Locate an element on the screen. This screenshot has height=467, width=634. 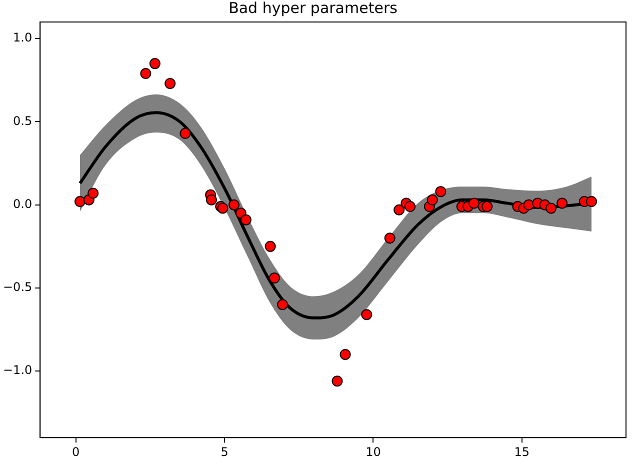
x-tick-label: 5 is located at coordinates (224, 451).